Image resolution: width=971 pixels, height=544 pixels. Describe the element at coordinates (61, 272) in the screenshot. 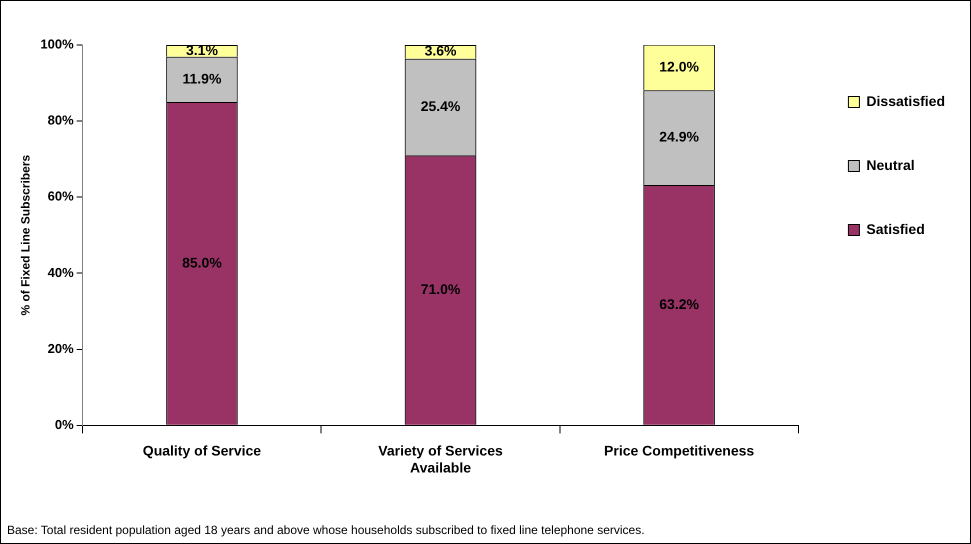

I see `y-tick-label: 40%` at that location.